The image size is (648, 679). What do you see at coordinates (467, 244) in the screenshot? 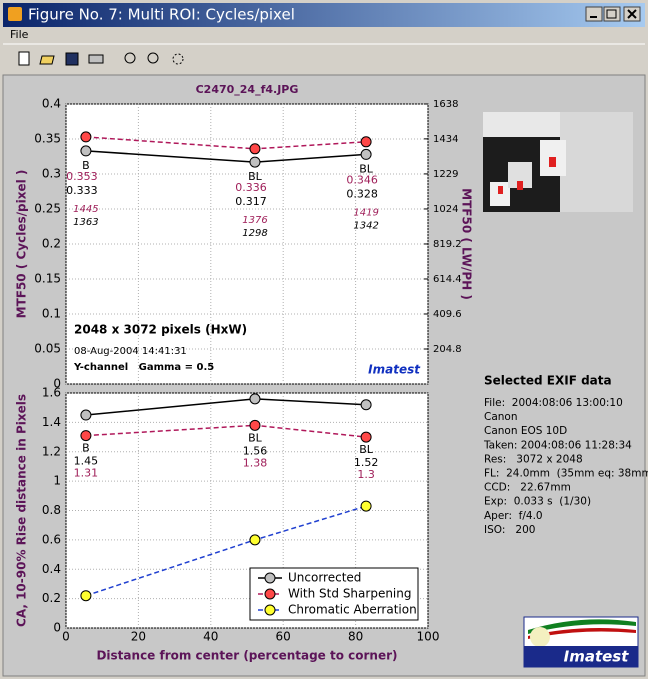
I see `y2-axis-label: MTF50 ( LW/PH )` at bounding box center [467, 244].